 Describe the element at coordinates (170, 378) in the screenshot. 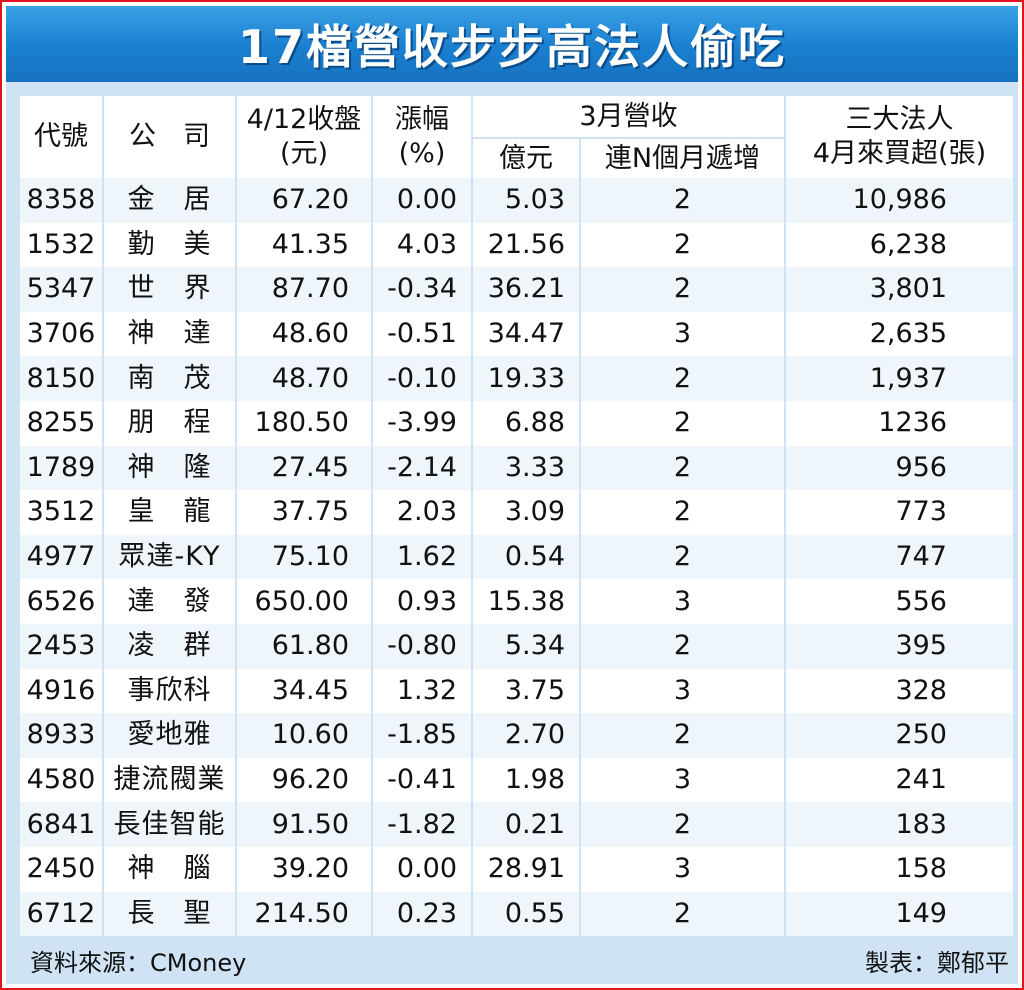

I see `cell-company: 南 茂` at that location.